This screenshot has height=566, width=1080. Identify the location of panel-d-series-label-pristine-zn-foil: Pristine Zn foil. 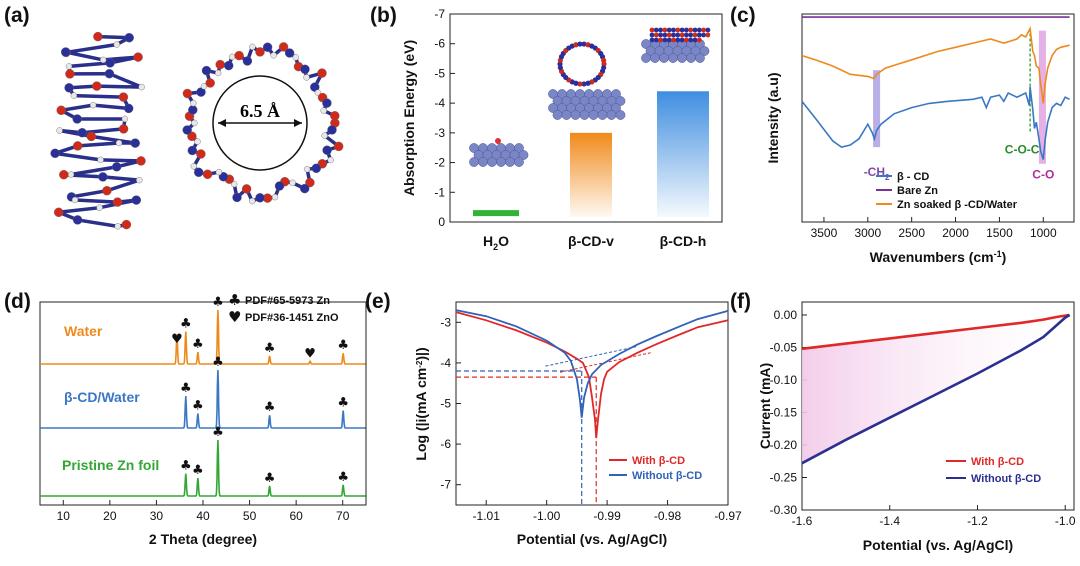
(110, 465).